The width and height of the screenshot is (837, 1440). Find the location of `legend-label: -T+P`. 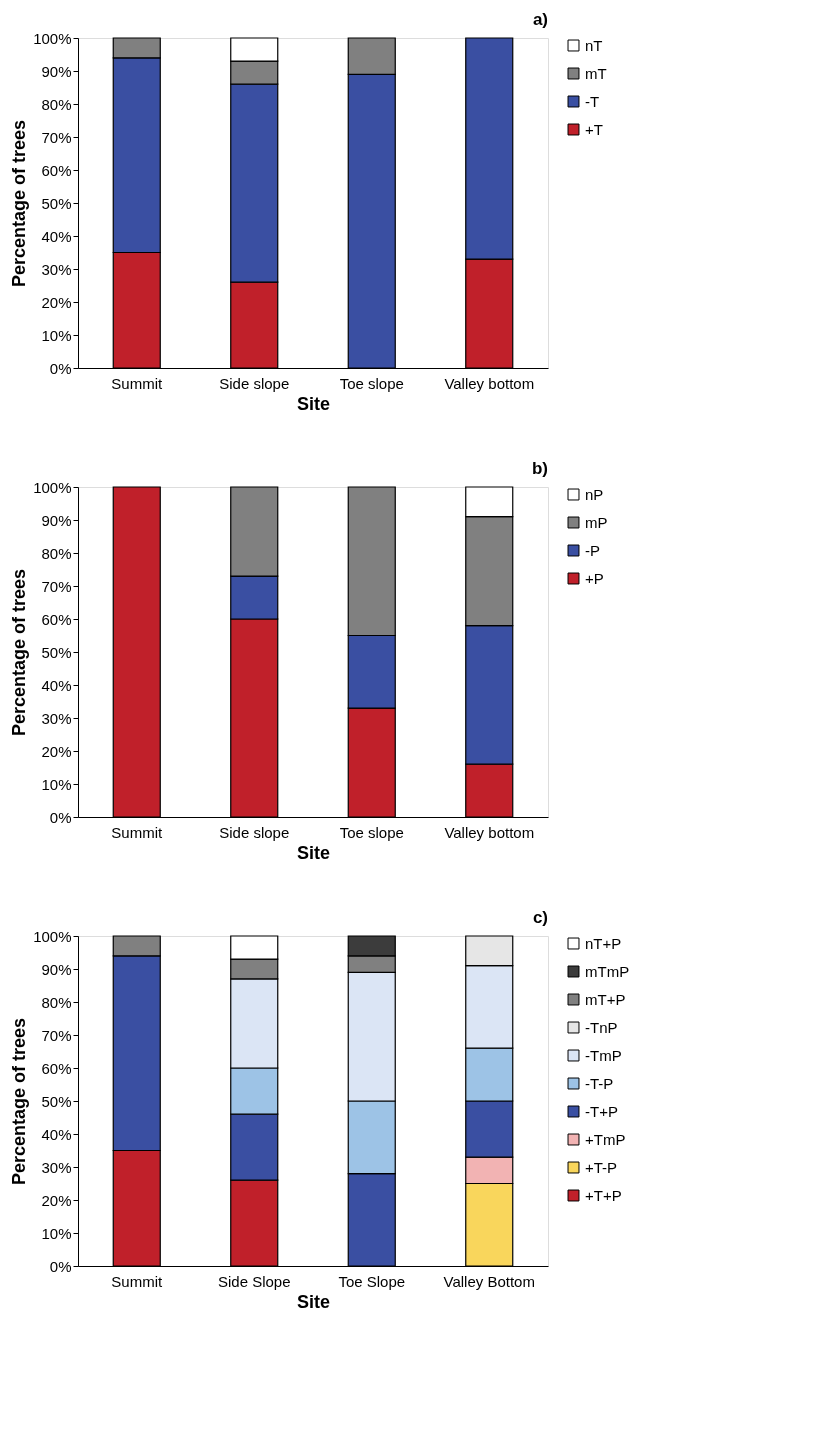

legend-label: -T+P is located at coordinates (601, 1111).